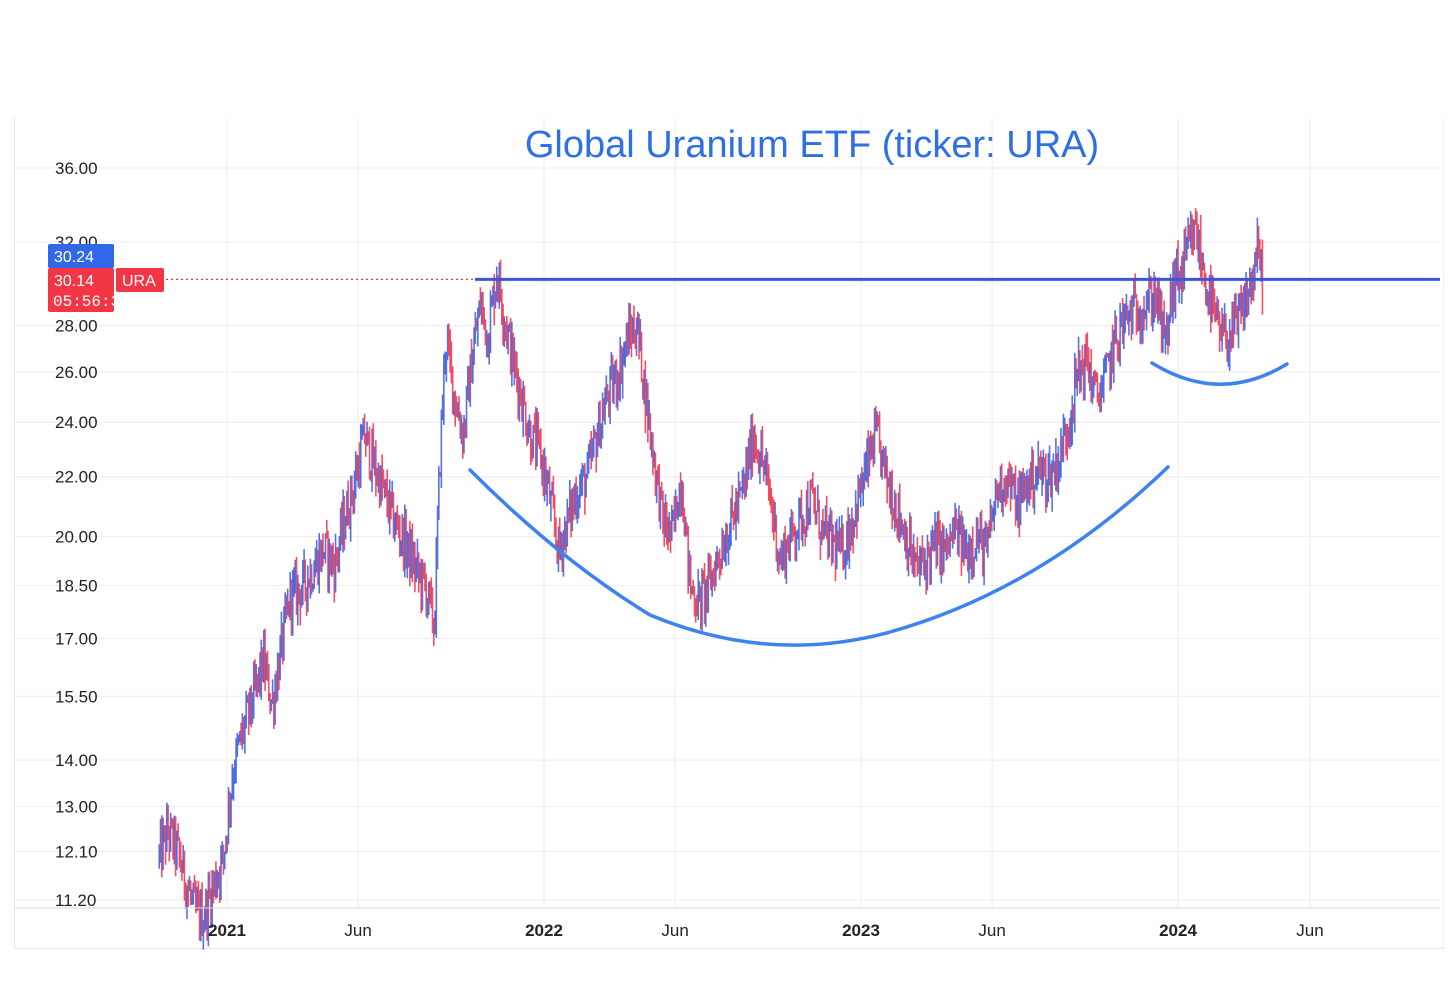  I want to click on current-price-badge, so click(81, 256).